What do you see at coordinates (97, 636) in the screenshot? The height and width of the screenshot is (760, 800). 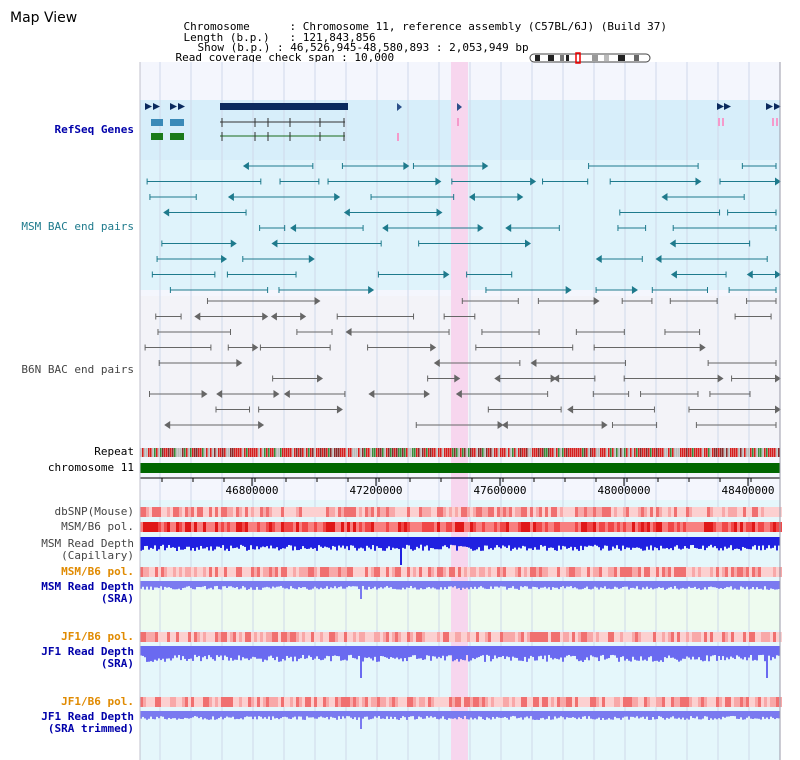 I see `label-jf1-pol-1: JF1/B6 pol.` at bounding box center [97, 636].